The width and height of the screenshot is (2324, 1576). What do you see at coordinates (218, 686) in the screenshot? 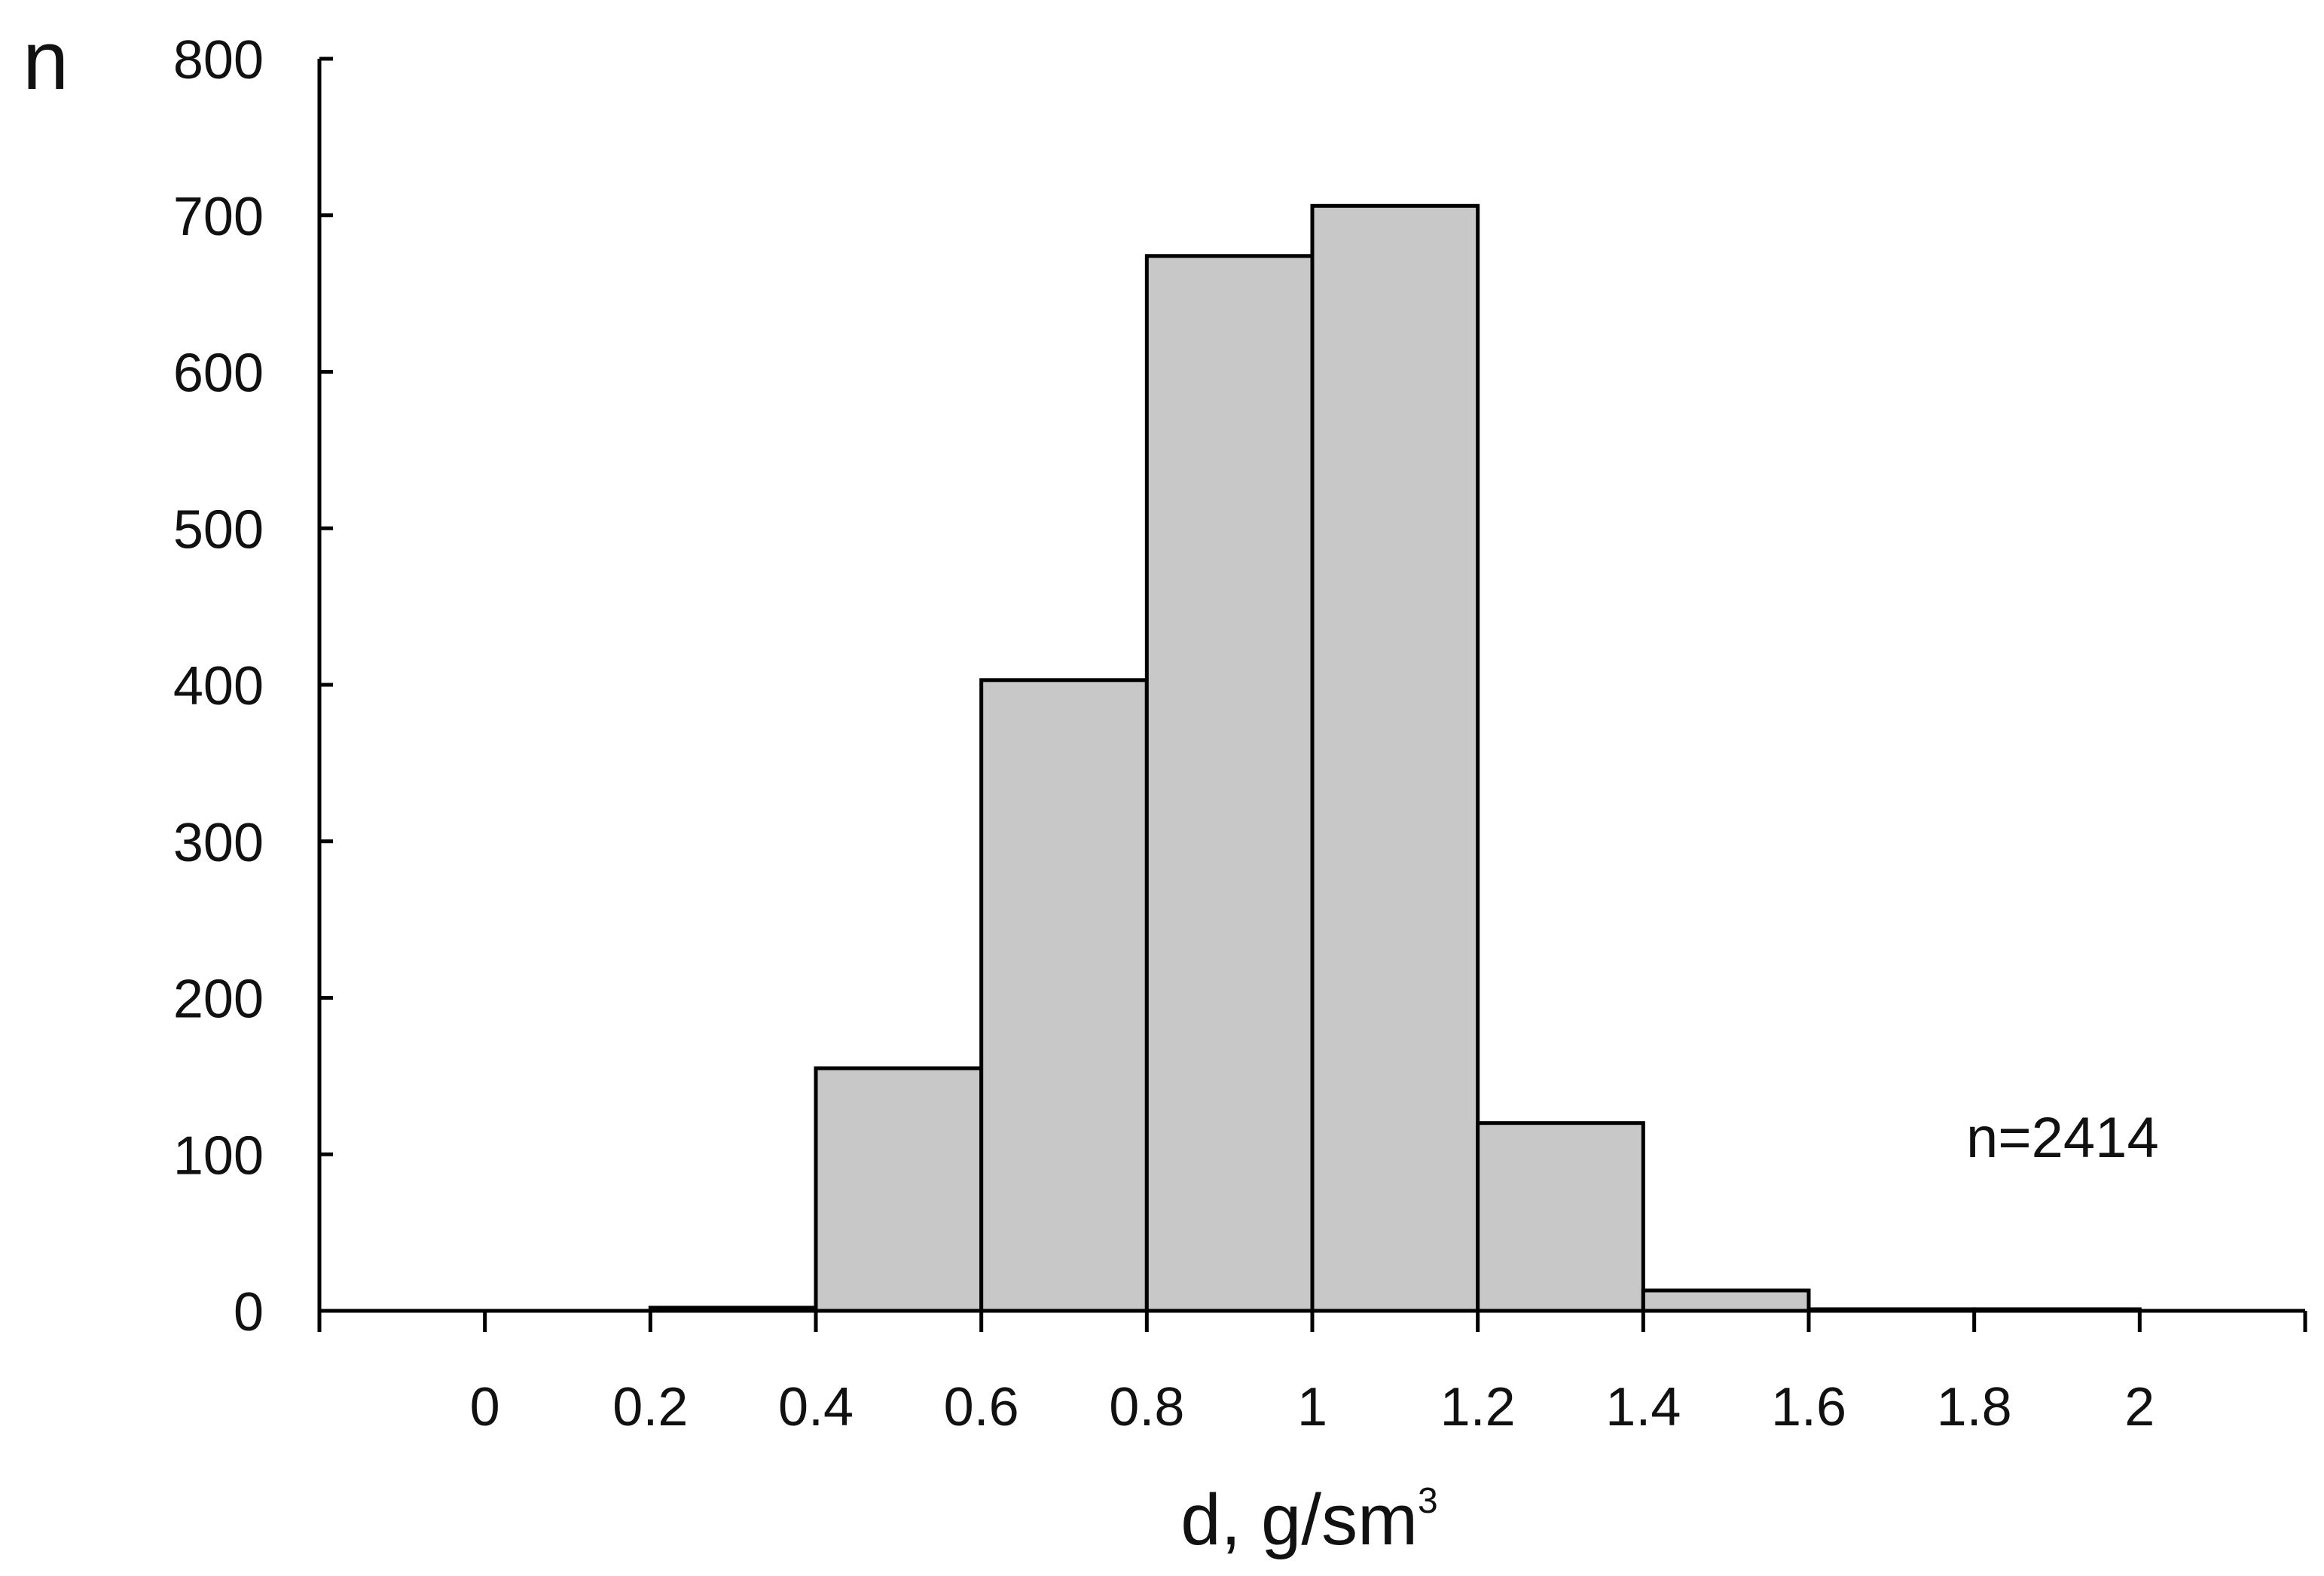
I see `y-tick-label: 400` at bounding box center [218, 686].